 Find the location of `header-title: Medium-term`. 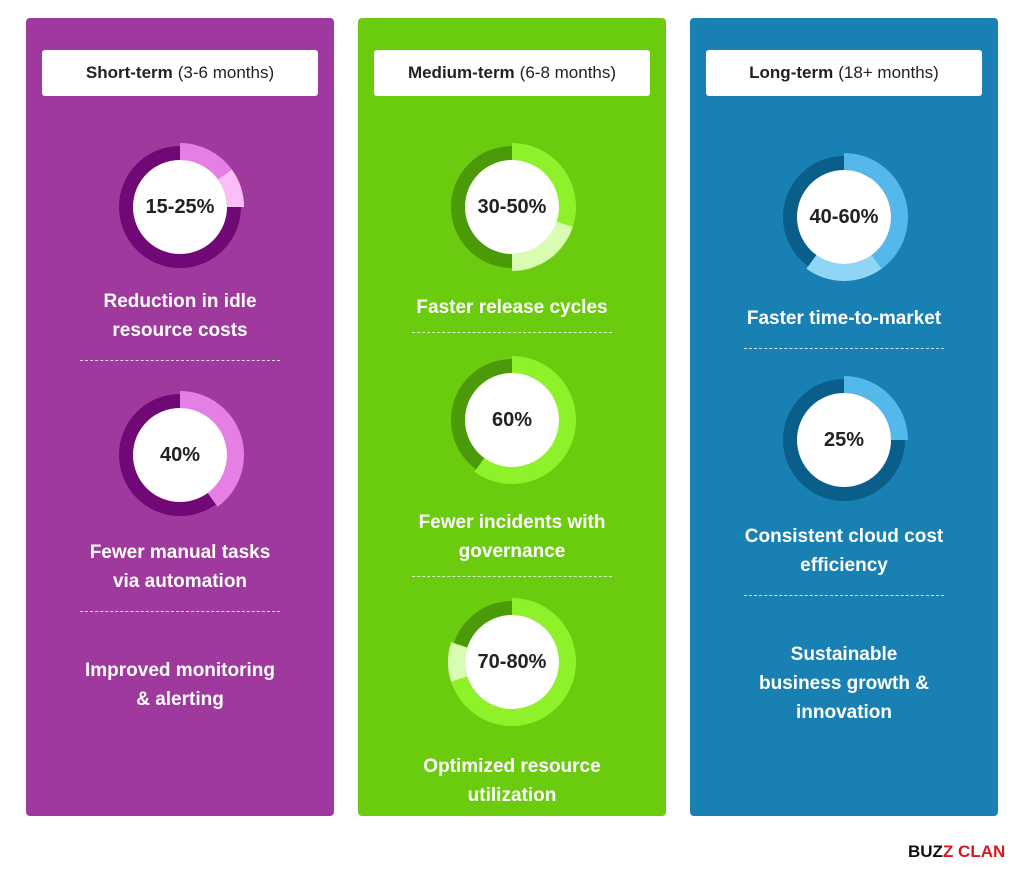

header-title: Medium-term is located at coordinates (461, 72).